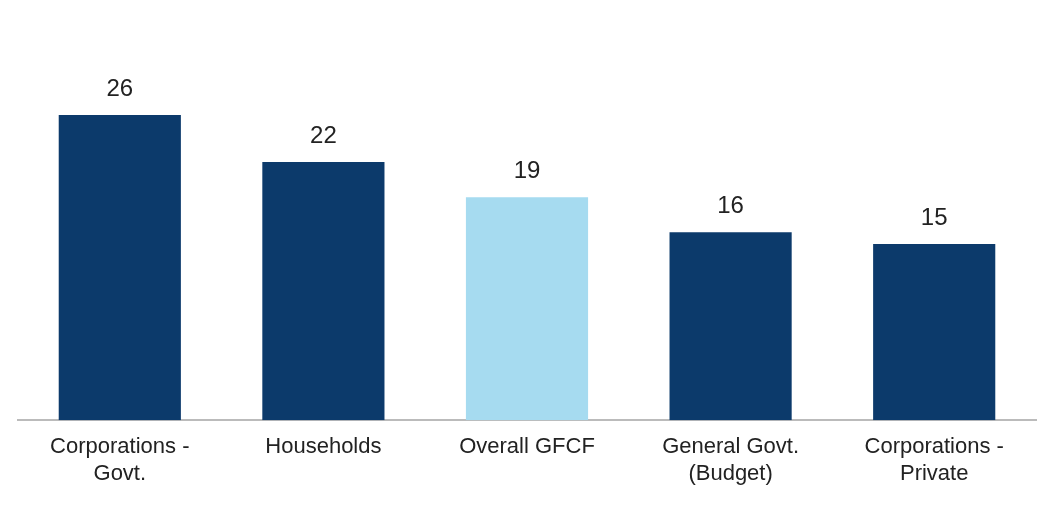 The height and width of the screenshot is (509, 1054). I want to click on data-label: 26, so click(120, 87).